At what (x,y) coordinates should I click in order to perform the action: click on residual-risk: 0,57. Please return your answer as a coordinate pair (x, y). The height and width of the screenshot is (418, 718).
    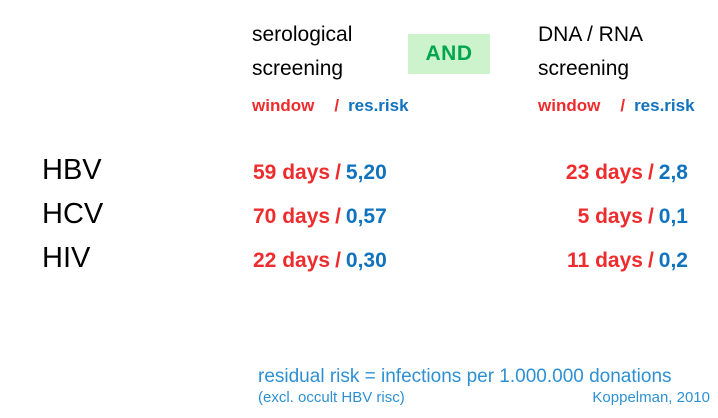
    Looking at the image, I should click on (366, 216).